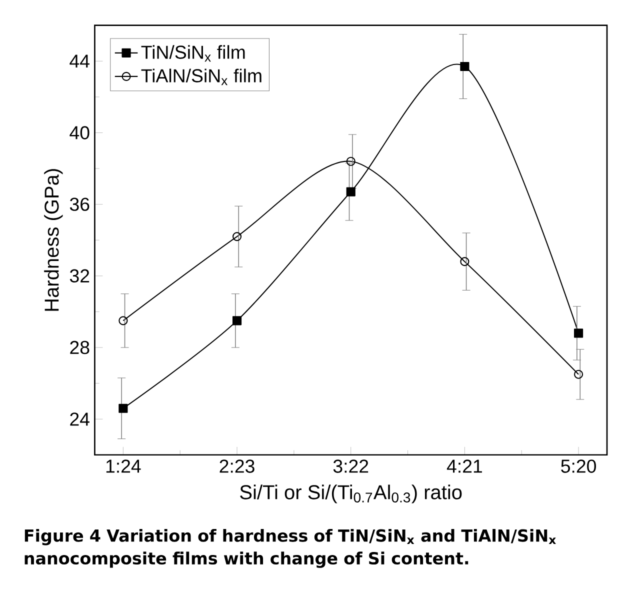 The height and width of the screenshot is (591, 627). I want to click on x-tick-label: 4:21, so click(464, 466).